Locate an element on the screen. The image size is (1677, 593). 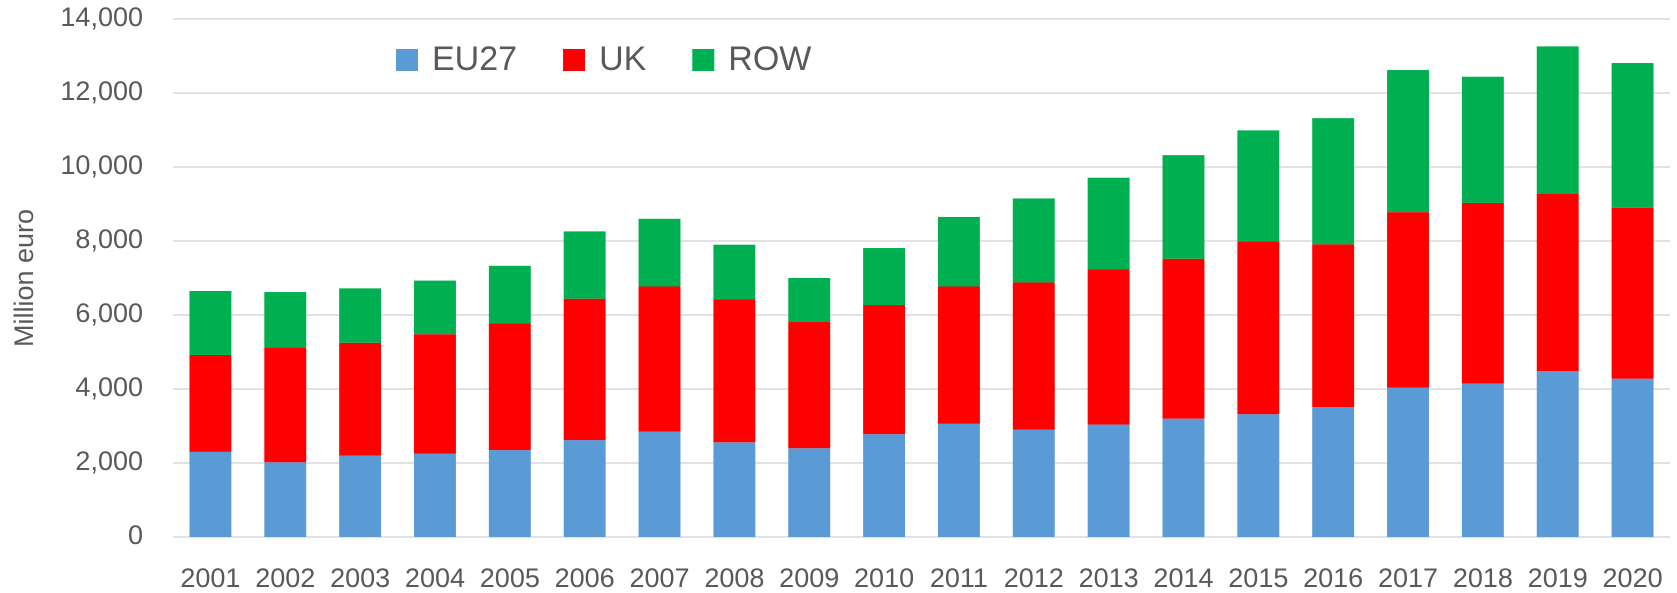
y-tick-label: 0 is located at coordinates (135, 535).